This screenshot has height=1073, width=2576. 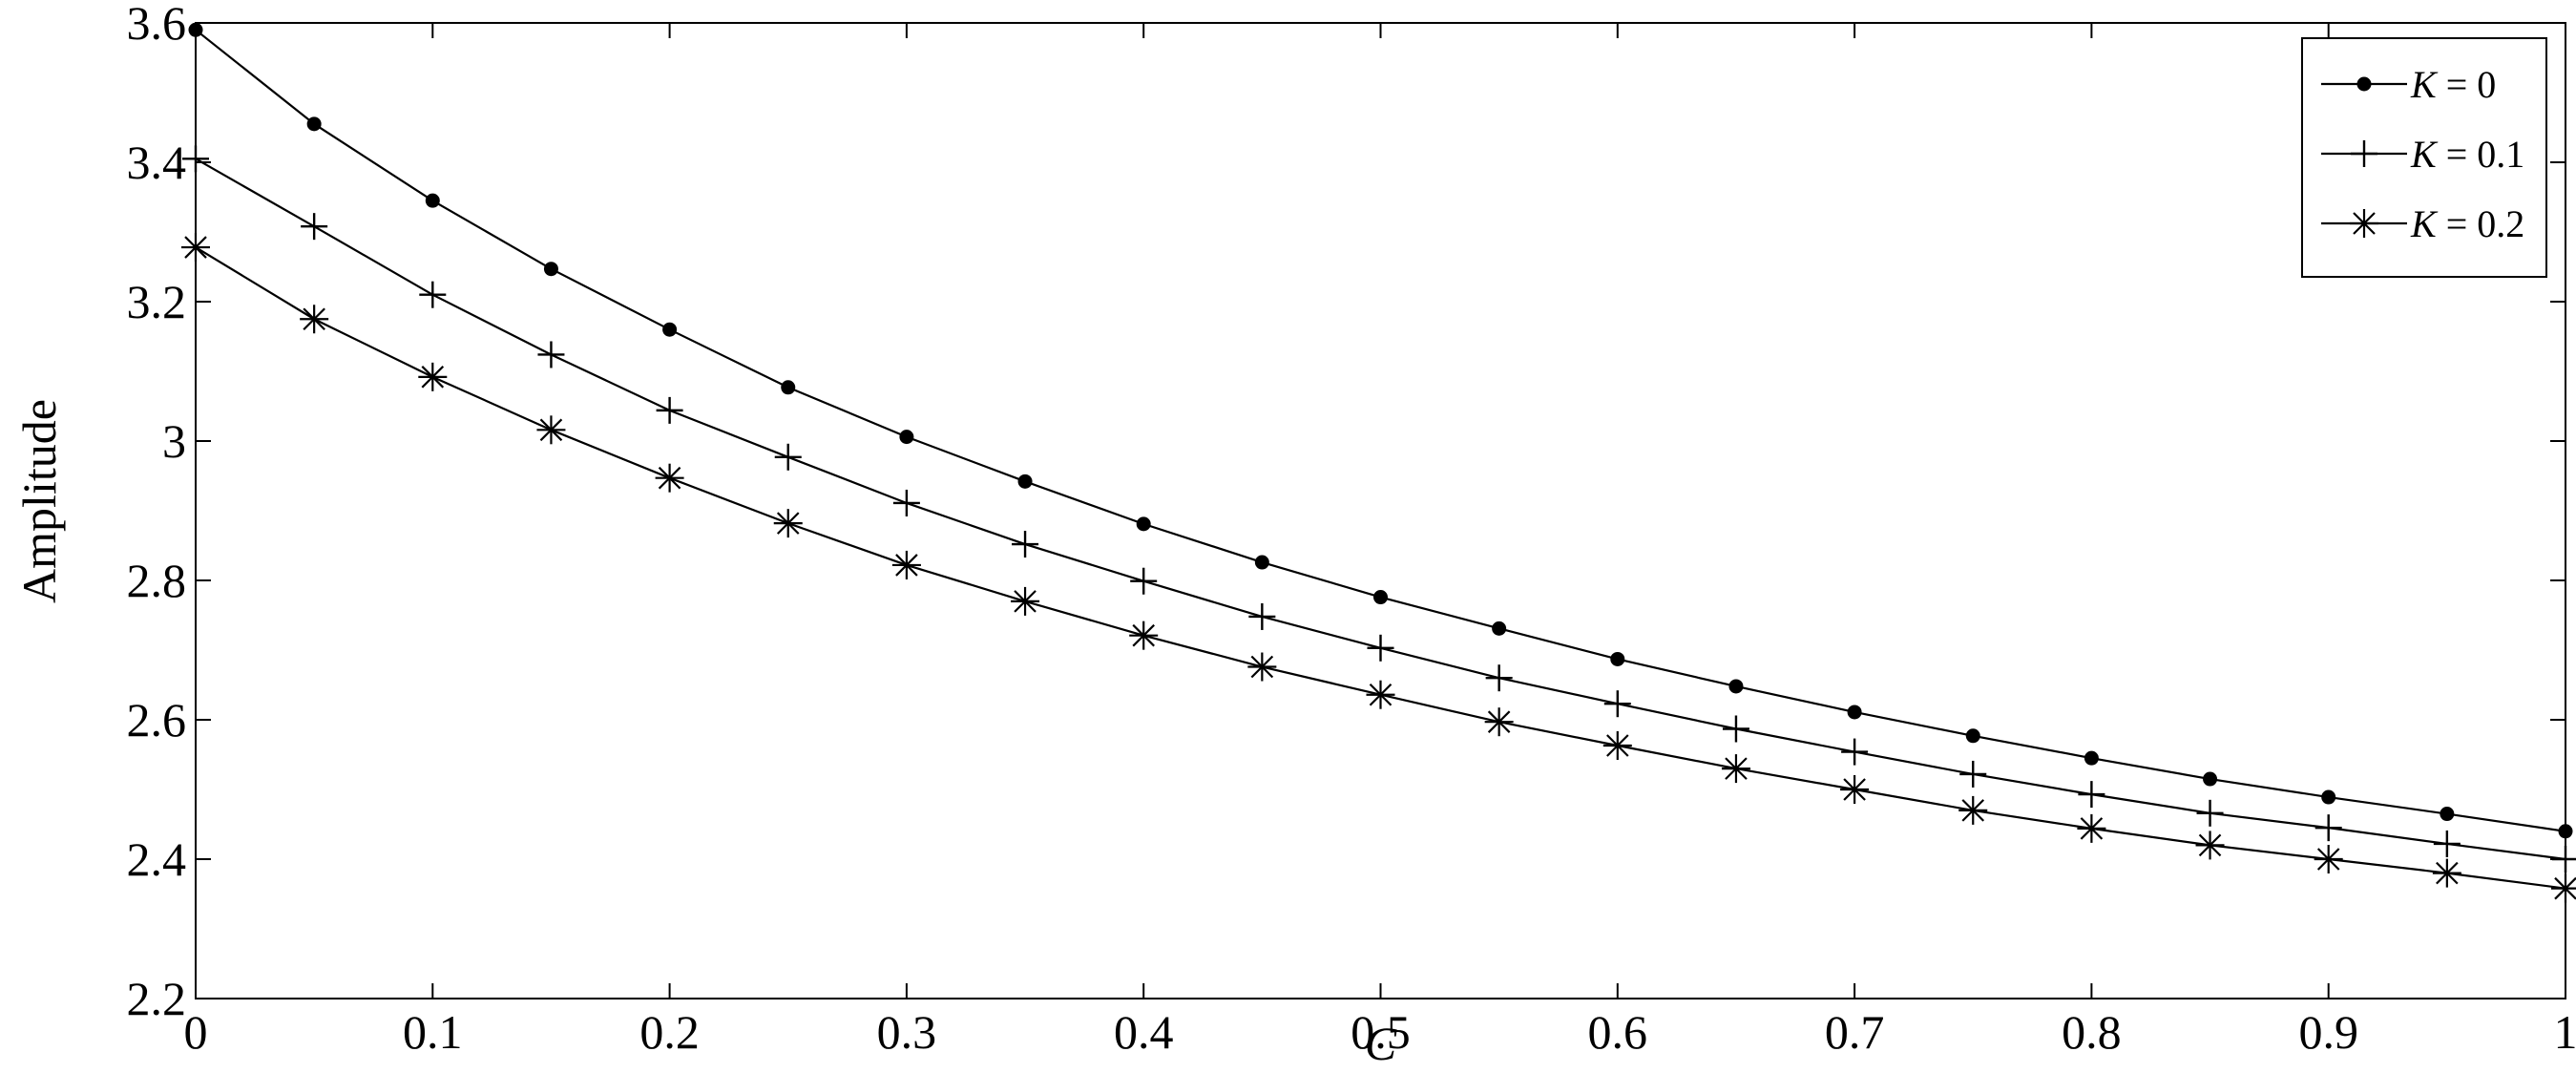 I want to click on legend-label-value: = 0.1, so click(x=2481, y=154).